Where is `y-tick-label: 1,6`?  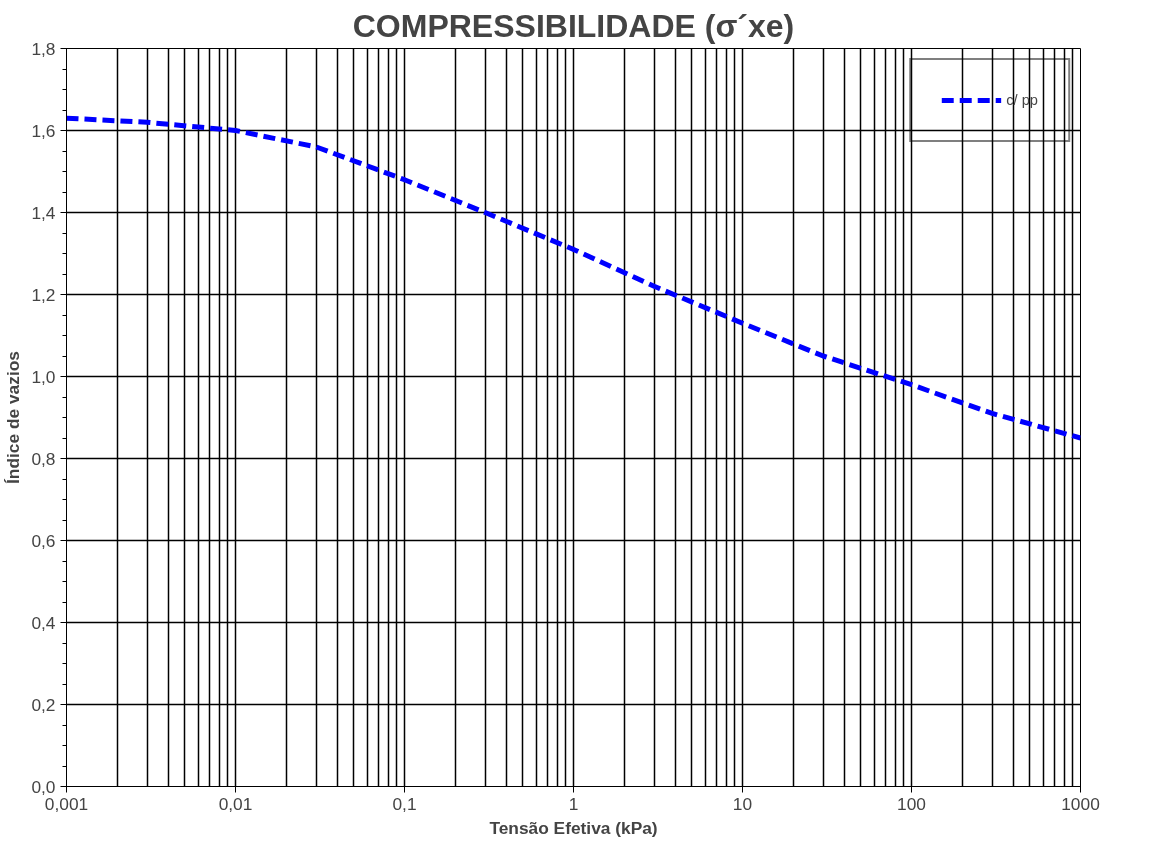 y-tick-label: 1,6 is located at coordinates (43, 130).